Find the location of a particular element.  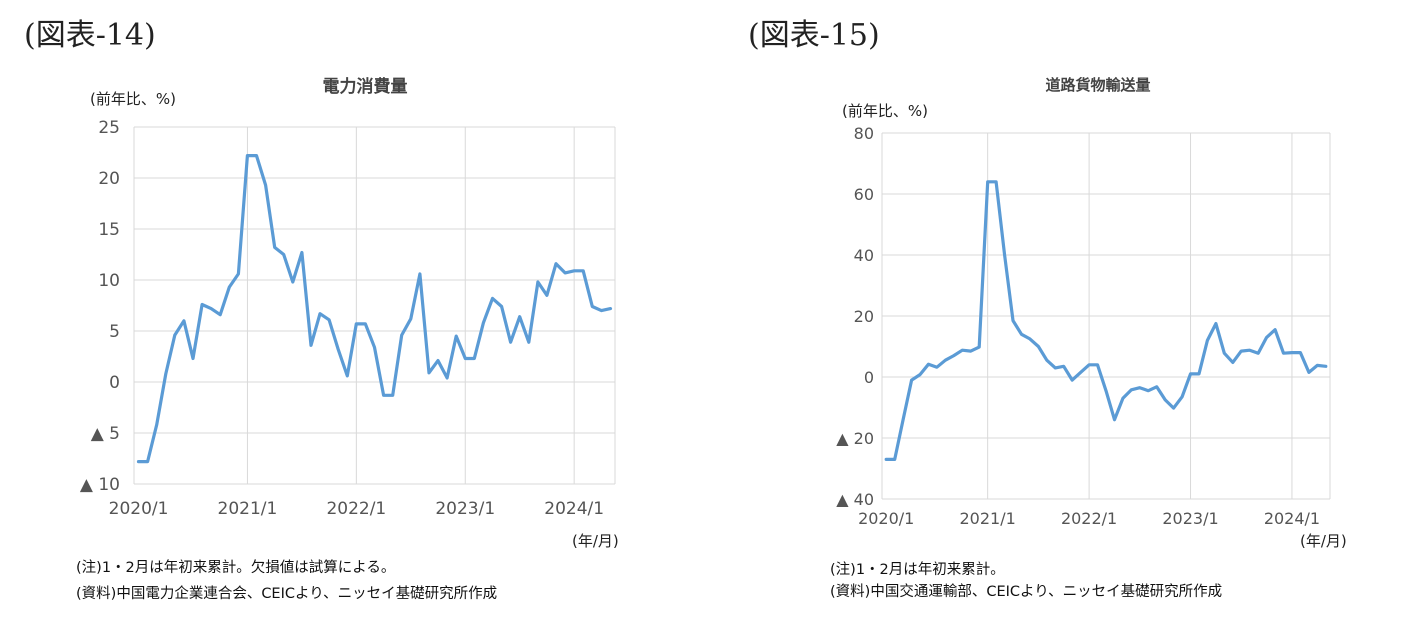

note-left: (注)1・2月は年初来累計。欠損値は試算による。 is located at coordinates (236, 568).